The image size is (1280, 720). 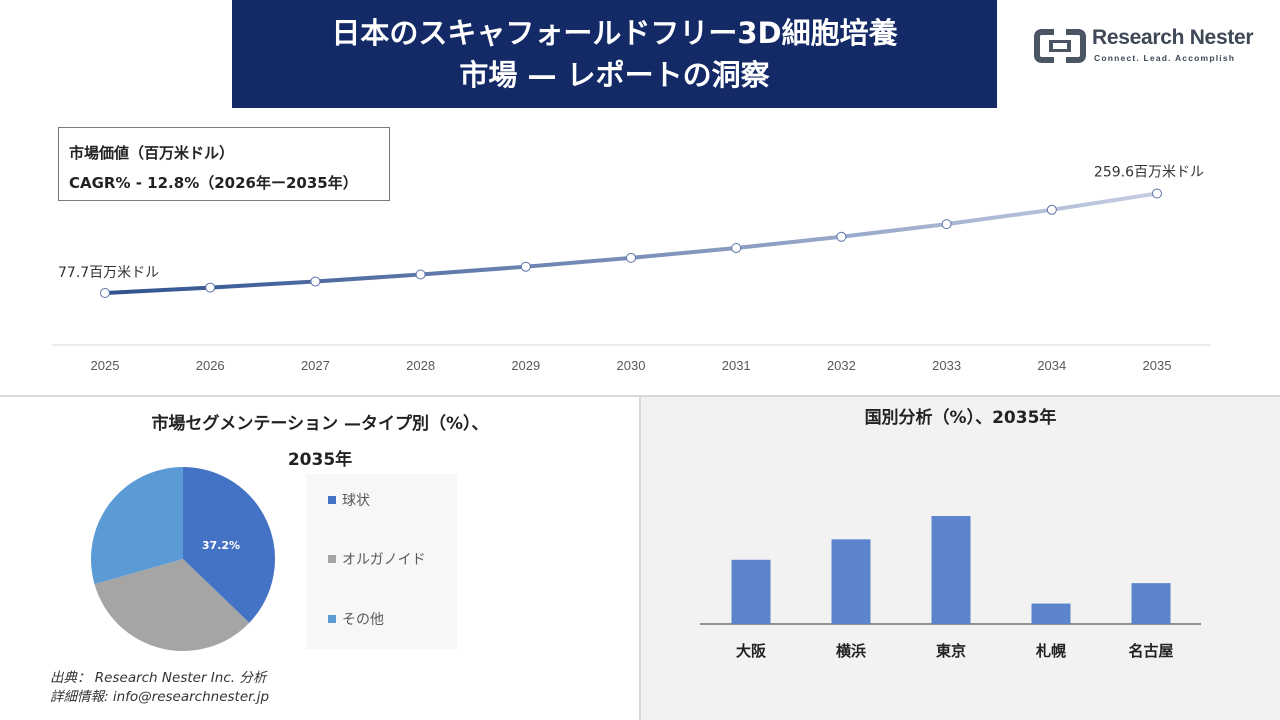 I want to click on x-tick-label-2030: 2030, so click(x=631, y=365).